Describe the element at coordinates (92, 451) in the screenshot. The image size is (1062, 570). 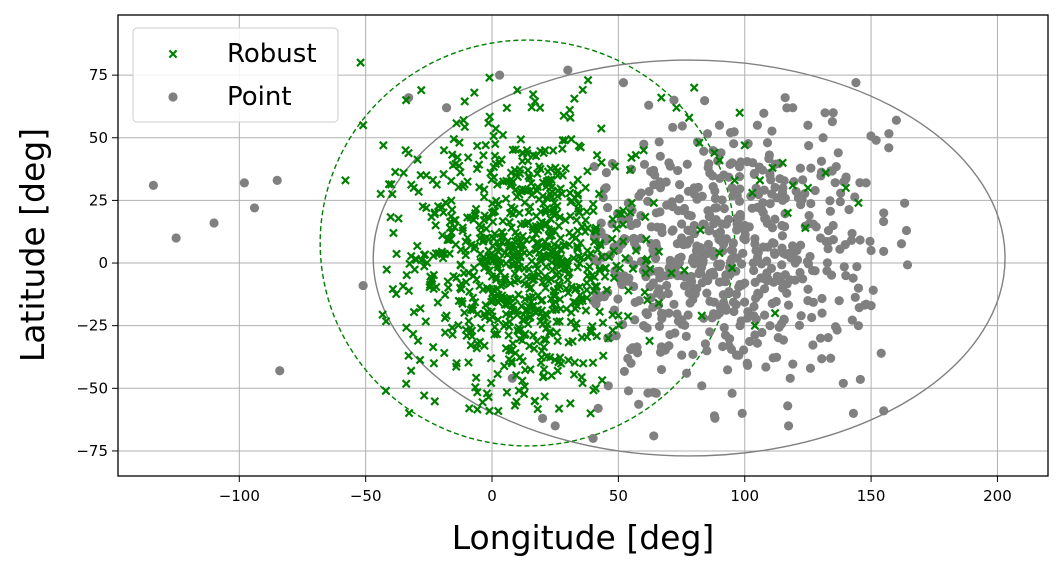
I see `y-tick-label: −75` at that location.